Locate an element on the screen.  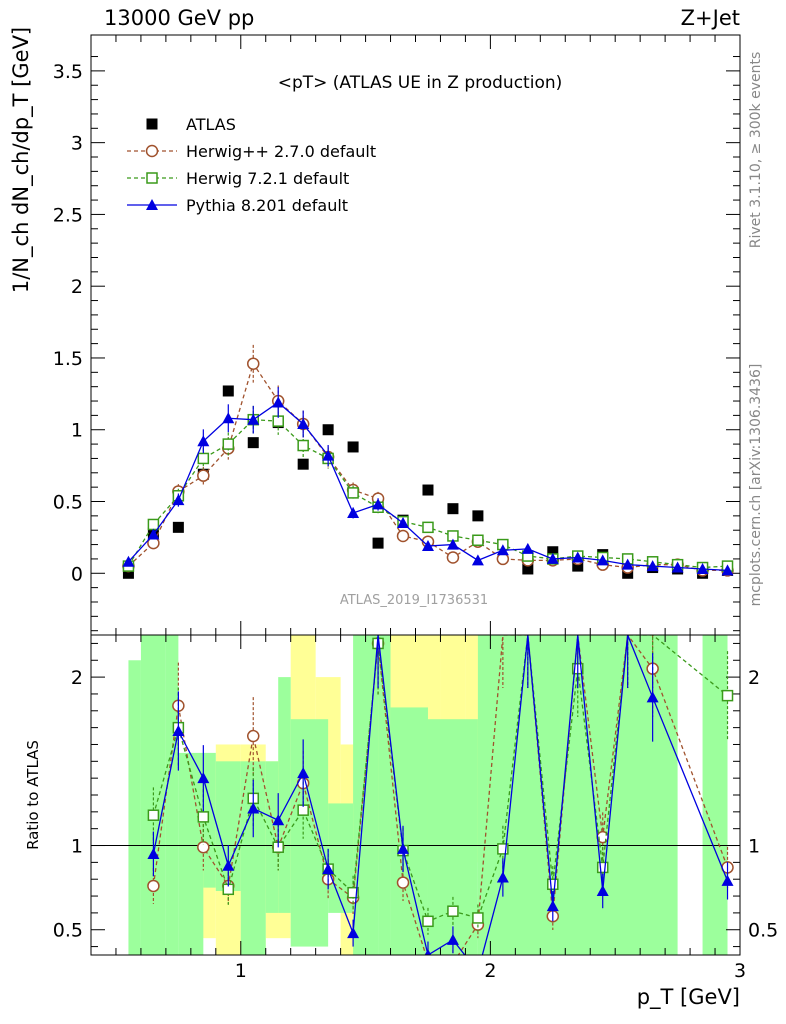
y-tick-label: 1.5 is located at coordinates (68, 359).